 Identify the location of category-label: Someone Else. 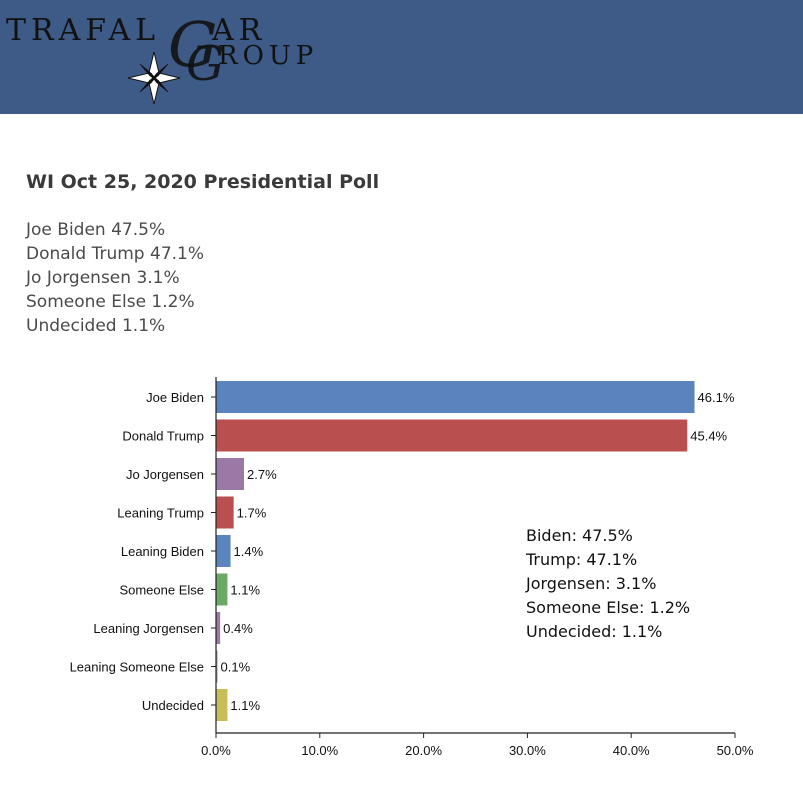
(161, 590).